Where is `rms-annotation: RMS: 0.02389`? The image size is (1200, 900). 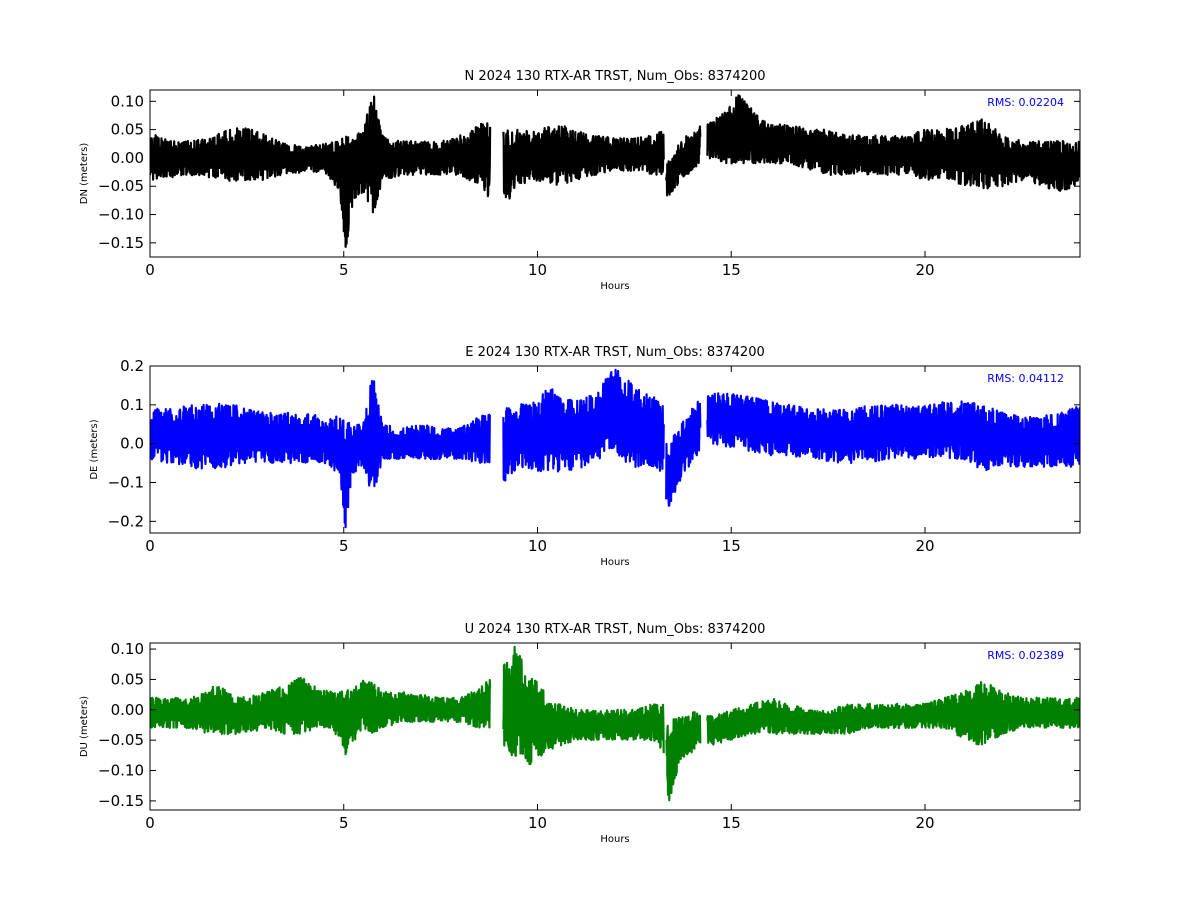 rms-annotation: RMS: 0.02389 is located at coordinates (1025, 655).